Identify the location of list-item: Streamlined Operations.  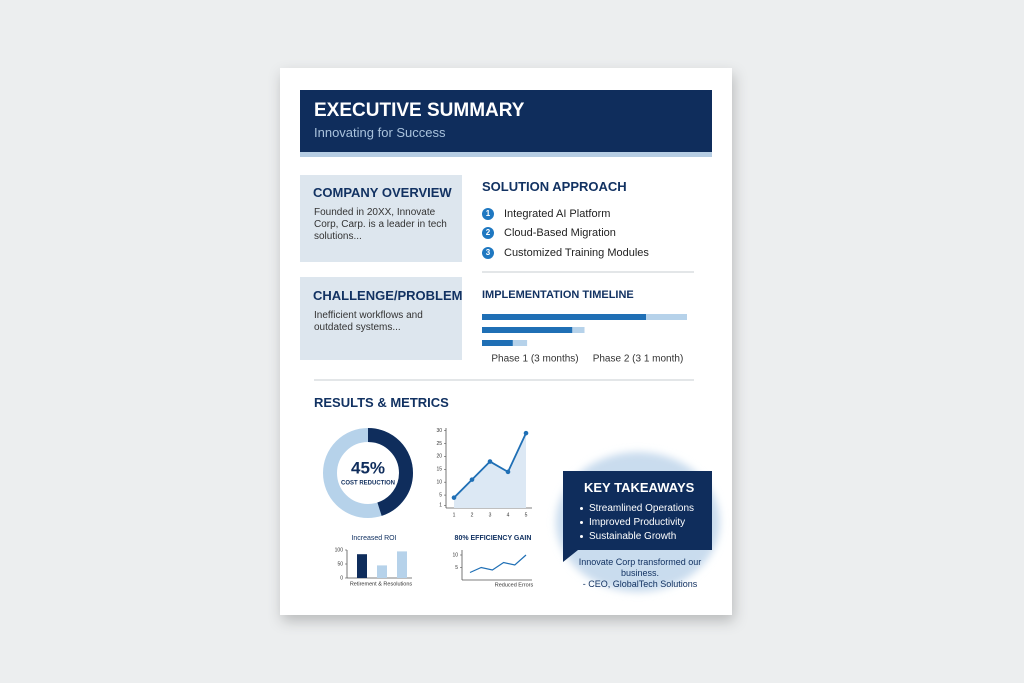
(637, 508).